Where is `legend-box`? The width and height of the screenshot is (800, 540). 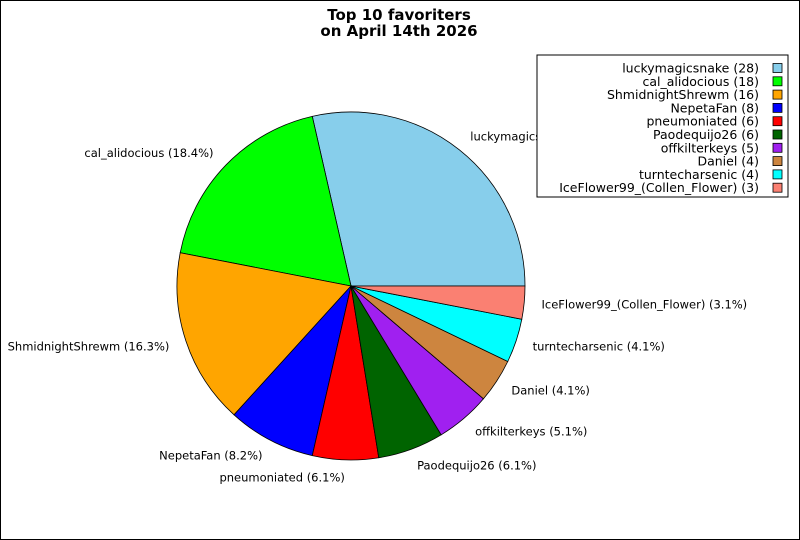 legend-box is located at coordinates (662, 126).